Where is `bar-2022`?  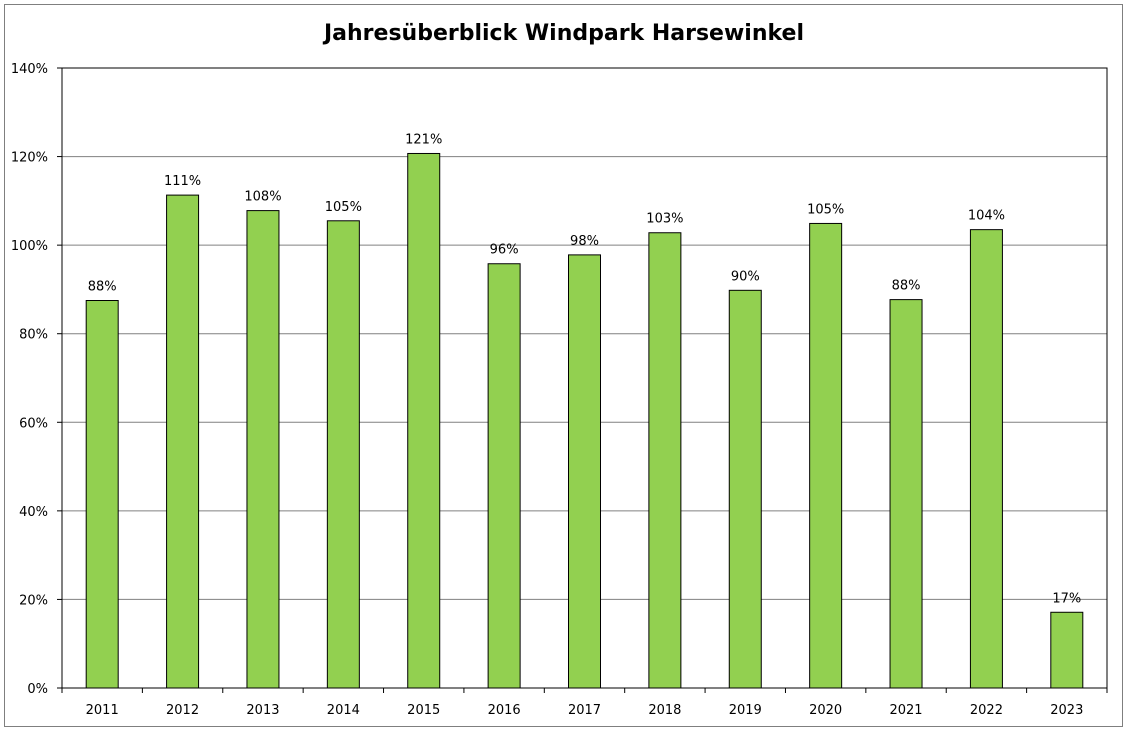 bar-2022 is located at coordinates (986, 459).